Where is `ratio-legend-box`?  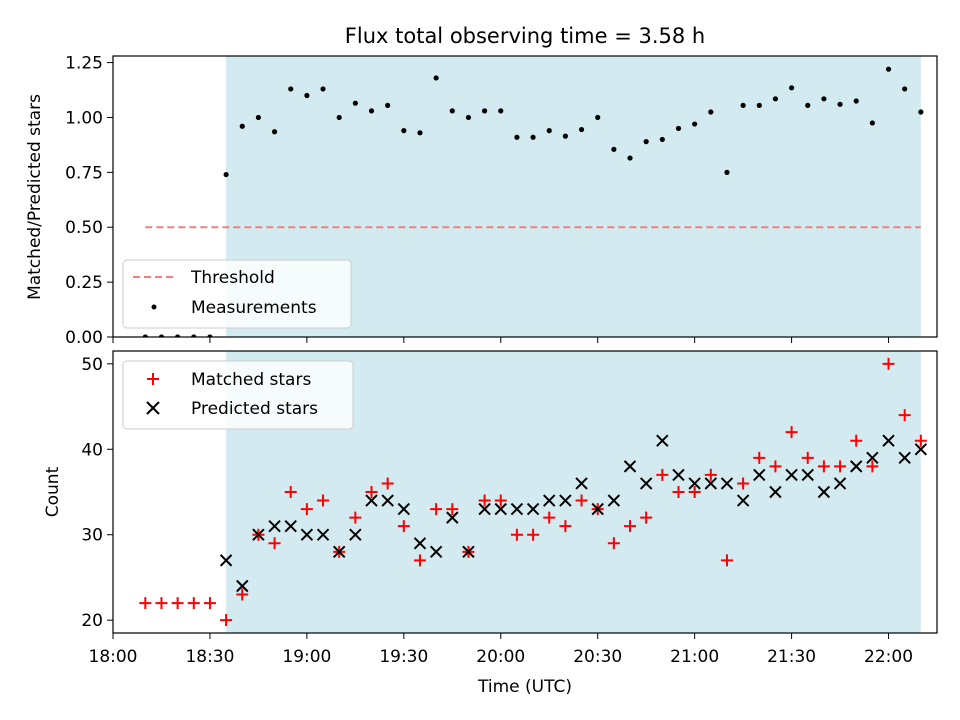 ratio-legend-box is located at coordinates (237, 294).